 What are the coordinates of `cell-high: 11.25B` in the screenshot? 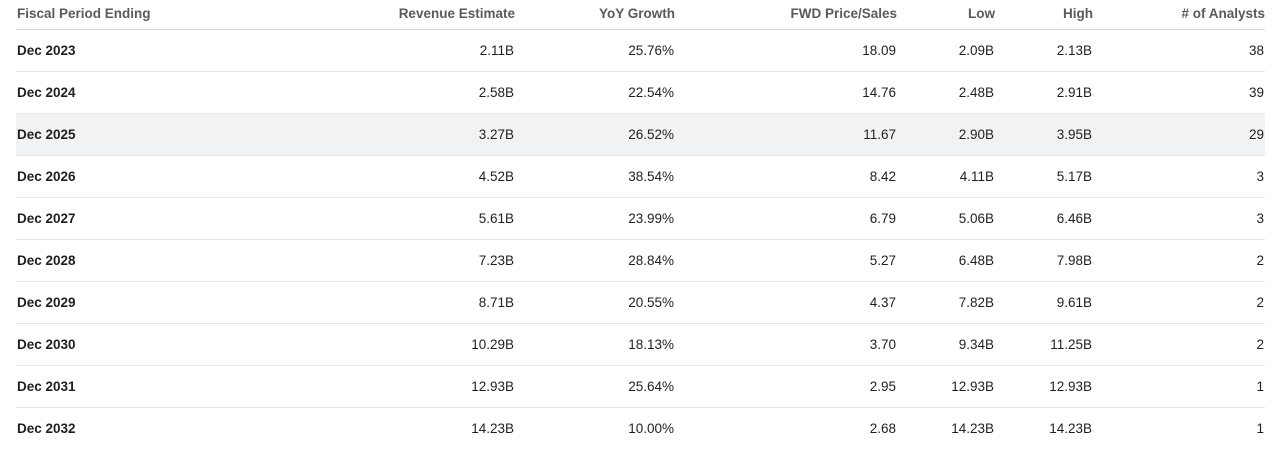 It's located at (1044, 344).